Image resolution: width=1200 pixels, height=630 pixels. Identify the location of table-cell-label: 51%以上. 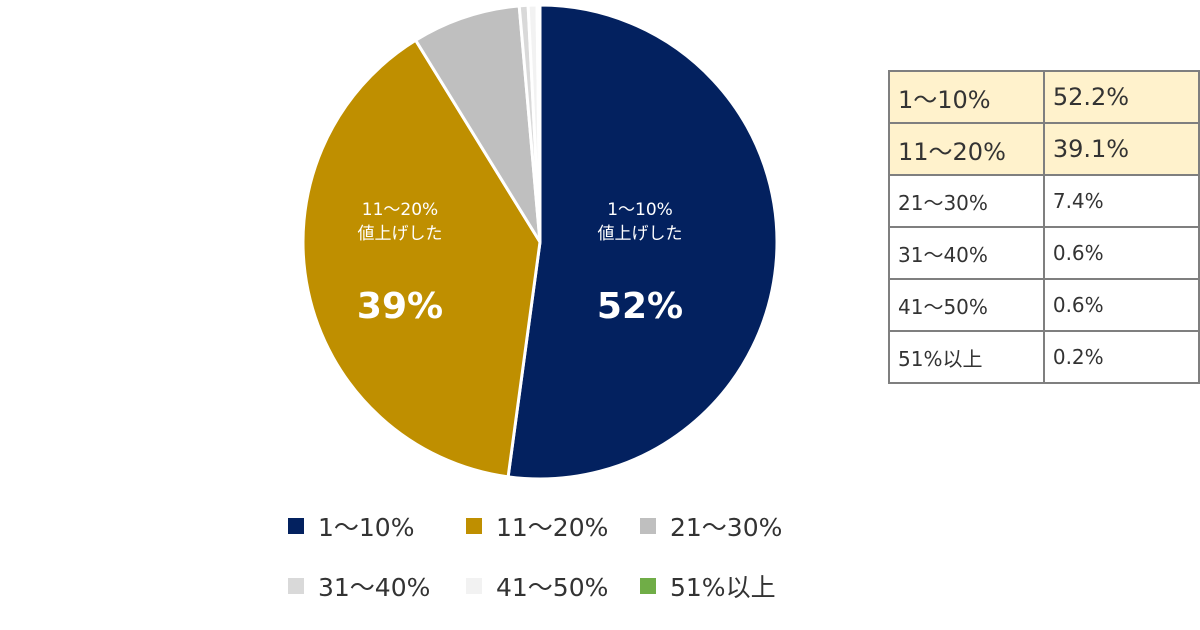
(966, 357).